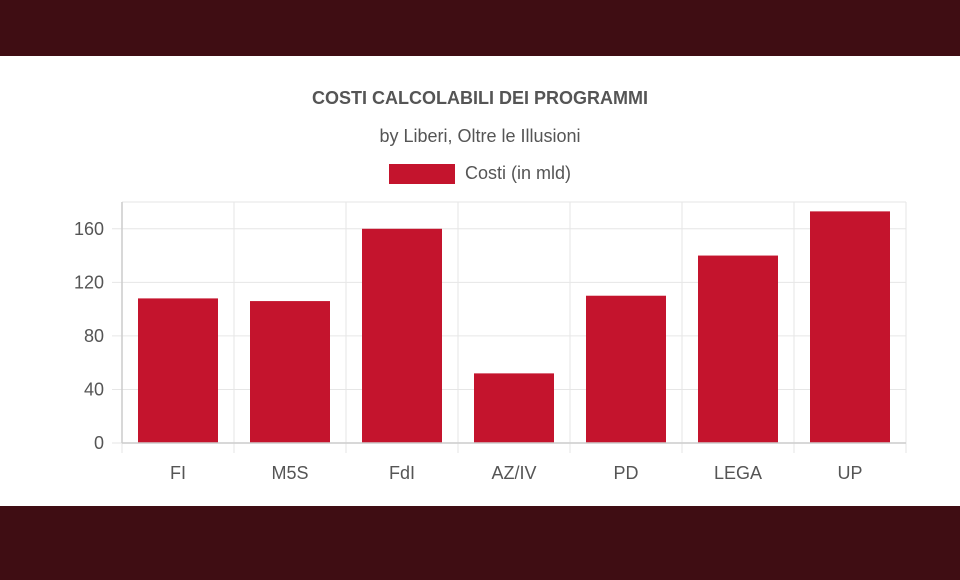 This screenshot has height=580, width=960. I want to click on chart-legend: Costi (in mld), so click(480, 173).